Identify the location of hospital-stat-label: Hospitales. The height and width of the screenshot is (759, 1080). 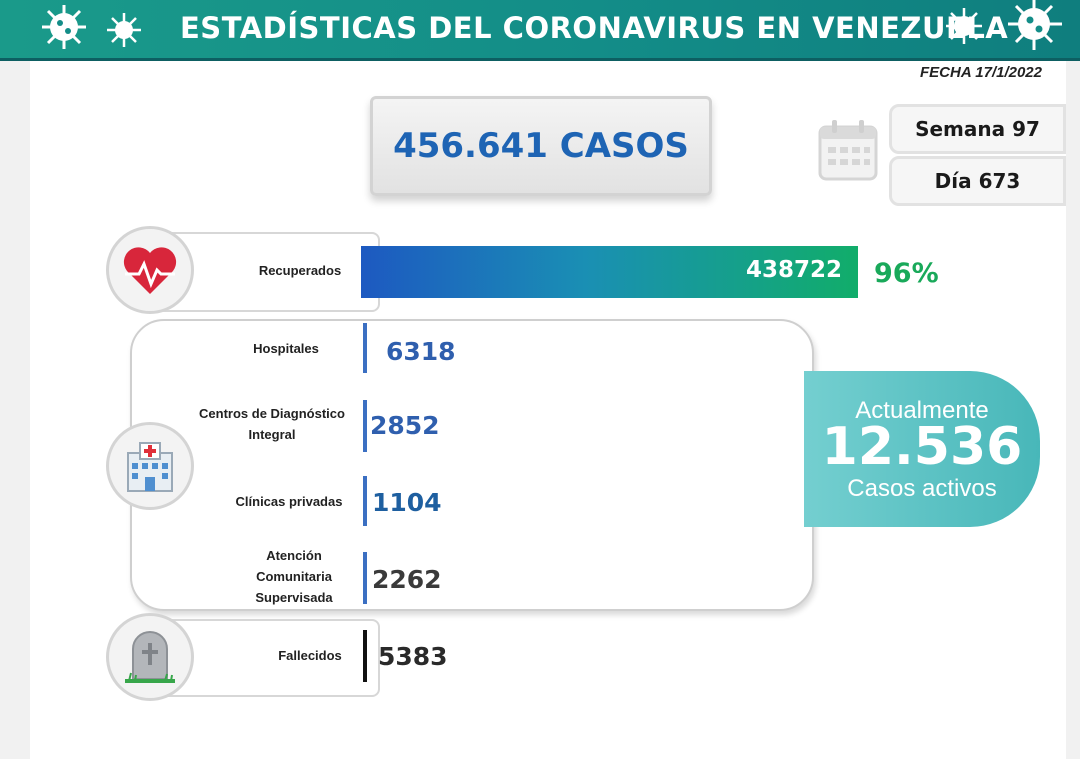
(286, 348).